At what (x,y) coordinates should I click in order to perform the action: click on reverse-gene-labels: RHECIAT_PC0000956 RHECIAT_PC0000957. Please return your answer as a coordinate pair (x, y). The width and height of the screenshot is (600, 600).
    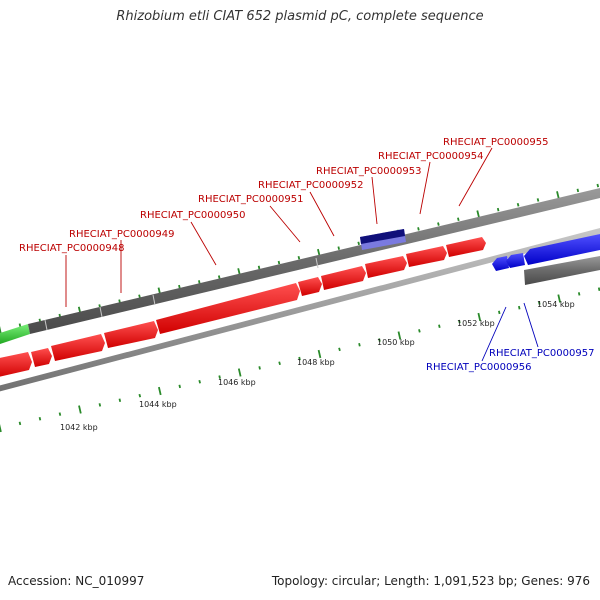
    Looking at the image, I should click on (510, 360).